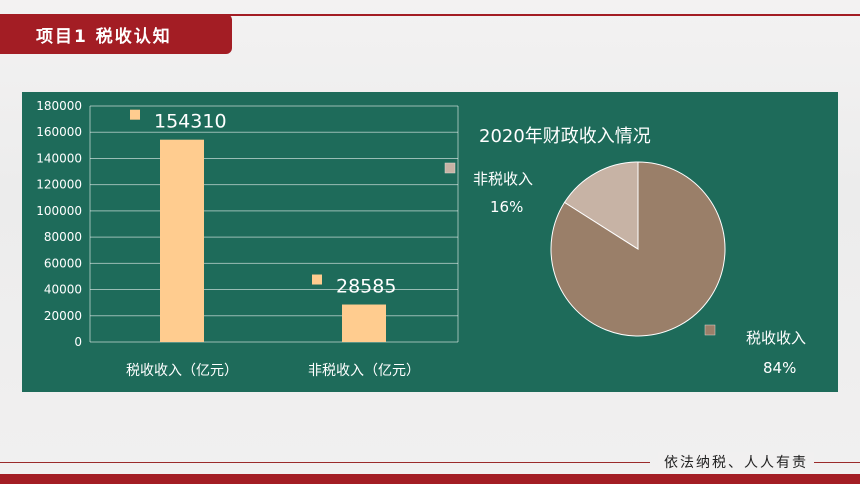 The image size is (860, 484). Describe the element at coordinates (59, 158) in the screenshot. I see `y-tick-label: 140000` at that location.